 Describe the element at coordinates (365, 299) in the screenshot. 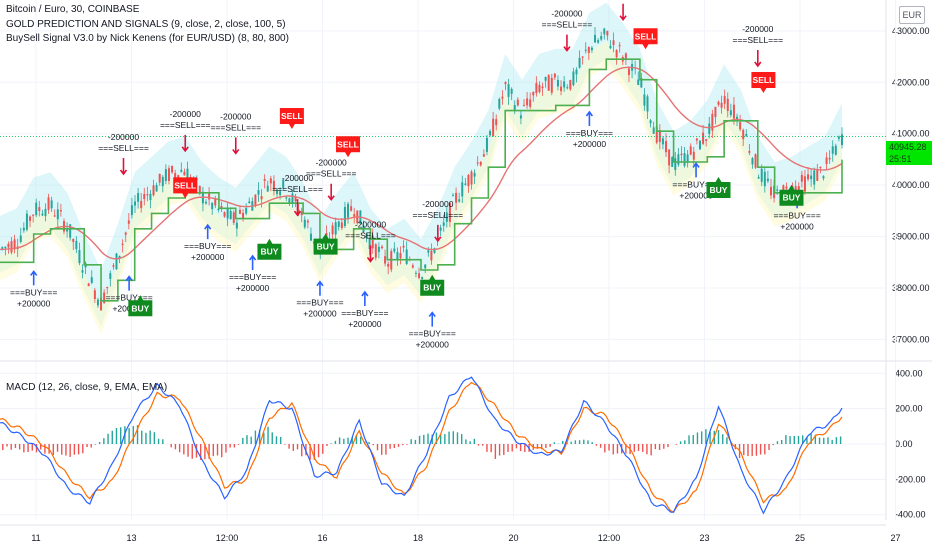

I see `buy-arrow-icon` at that location.